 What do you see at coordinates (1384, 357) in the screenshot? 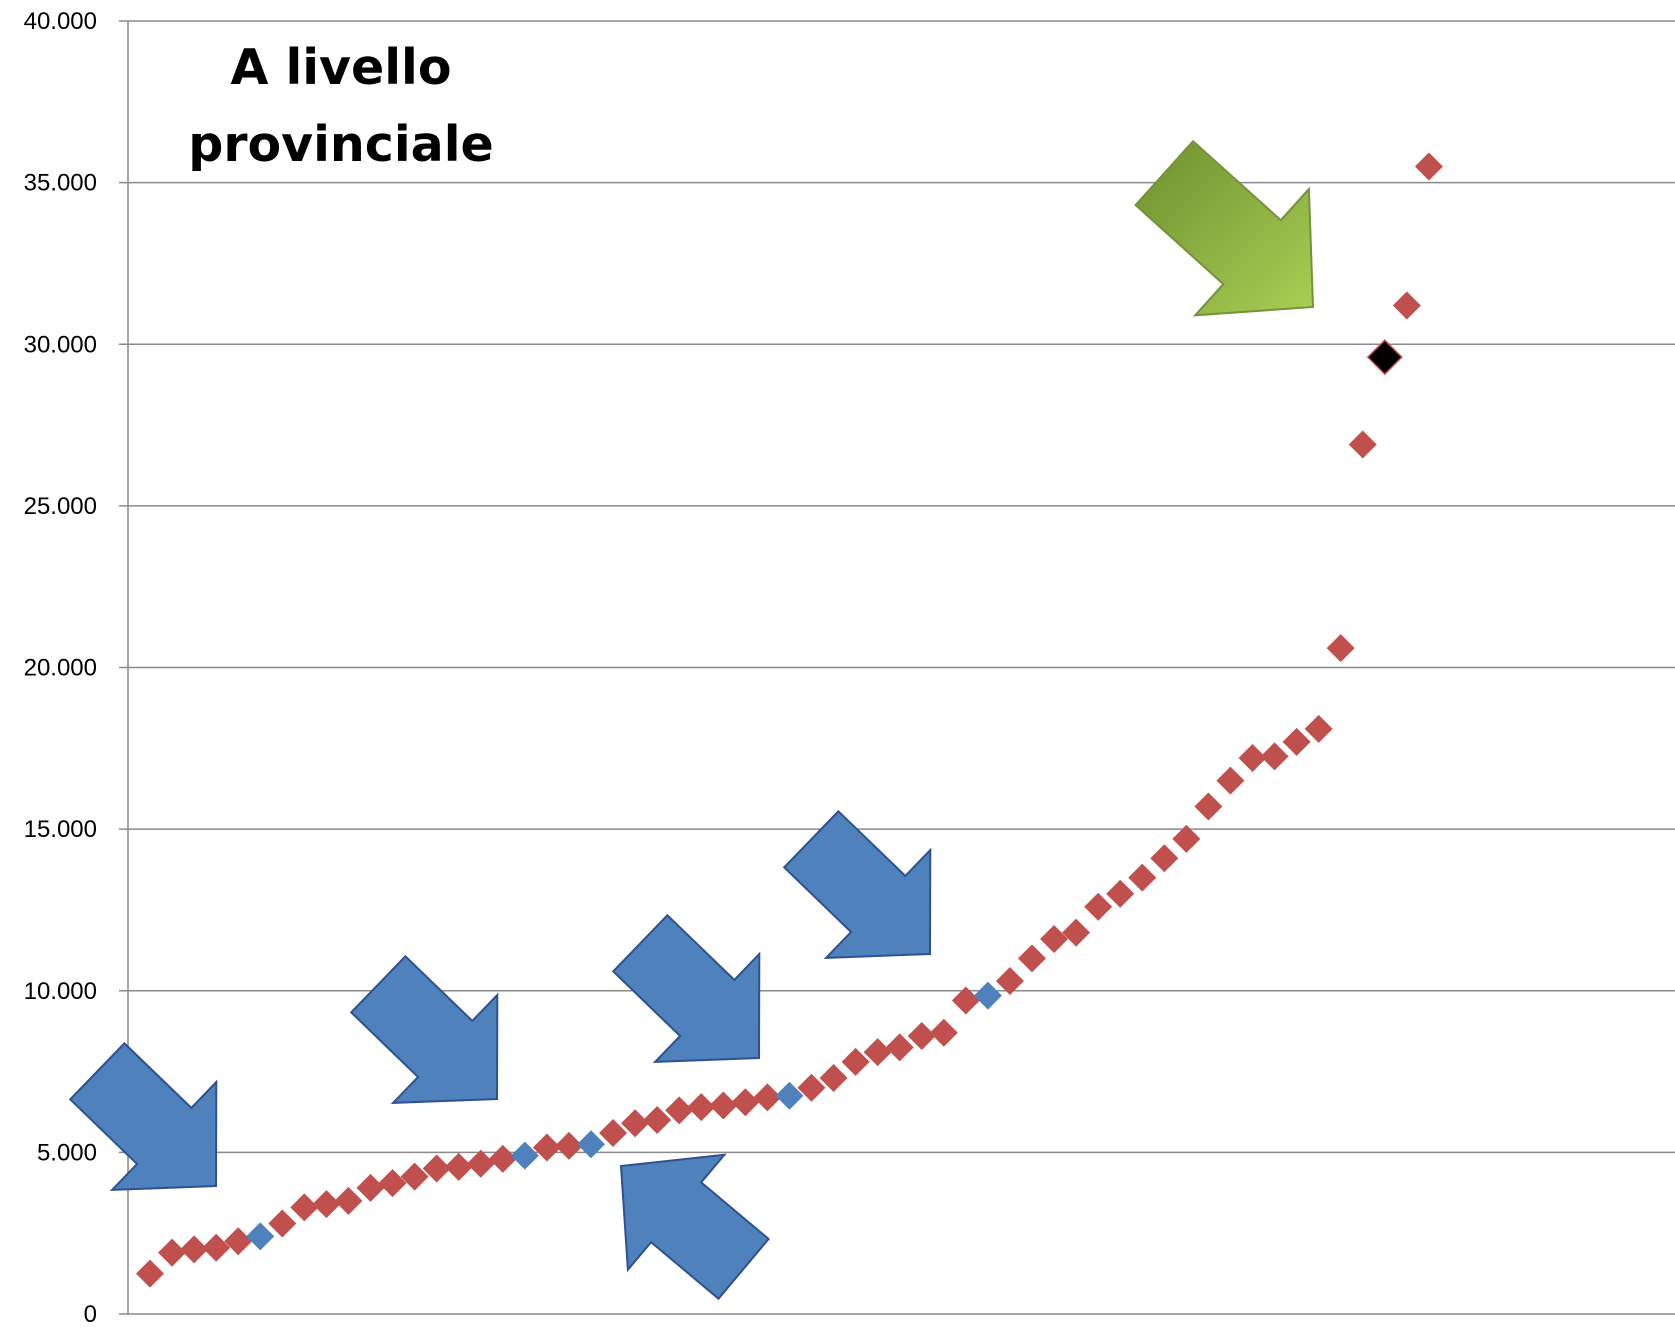
I see `data-point-special` at bounding box center [1384, 357].